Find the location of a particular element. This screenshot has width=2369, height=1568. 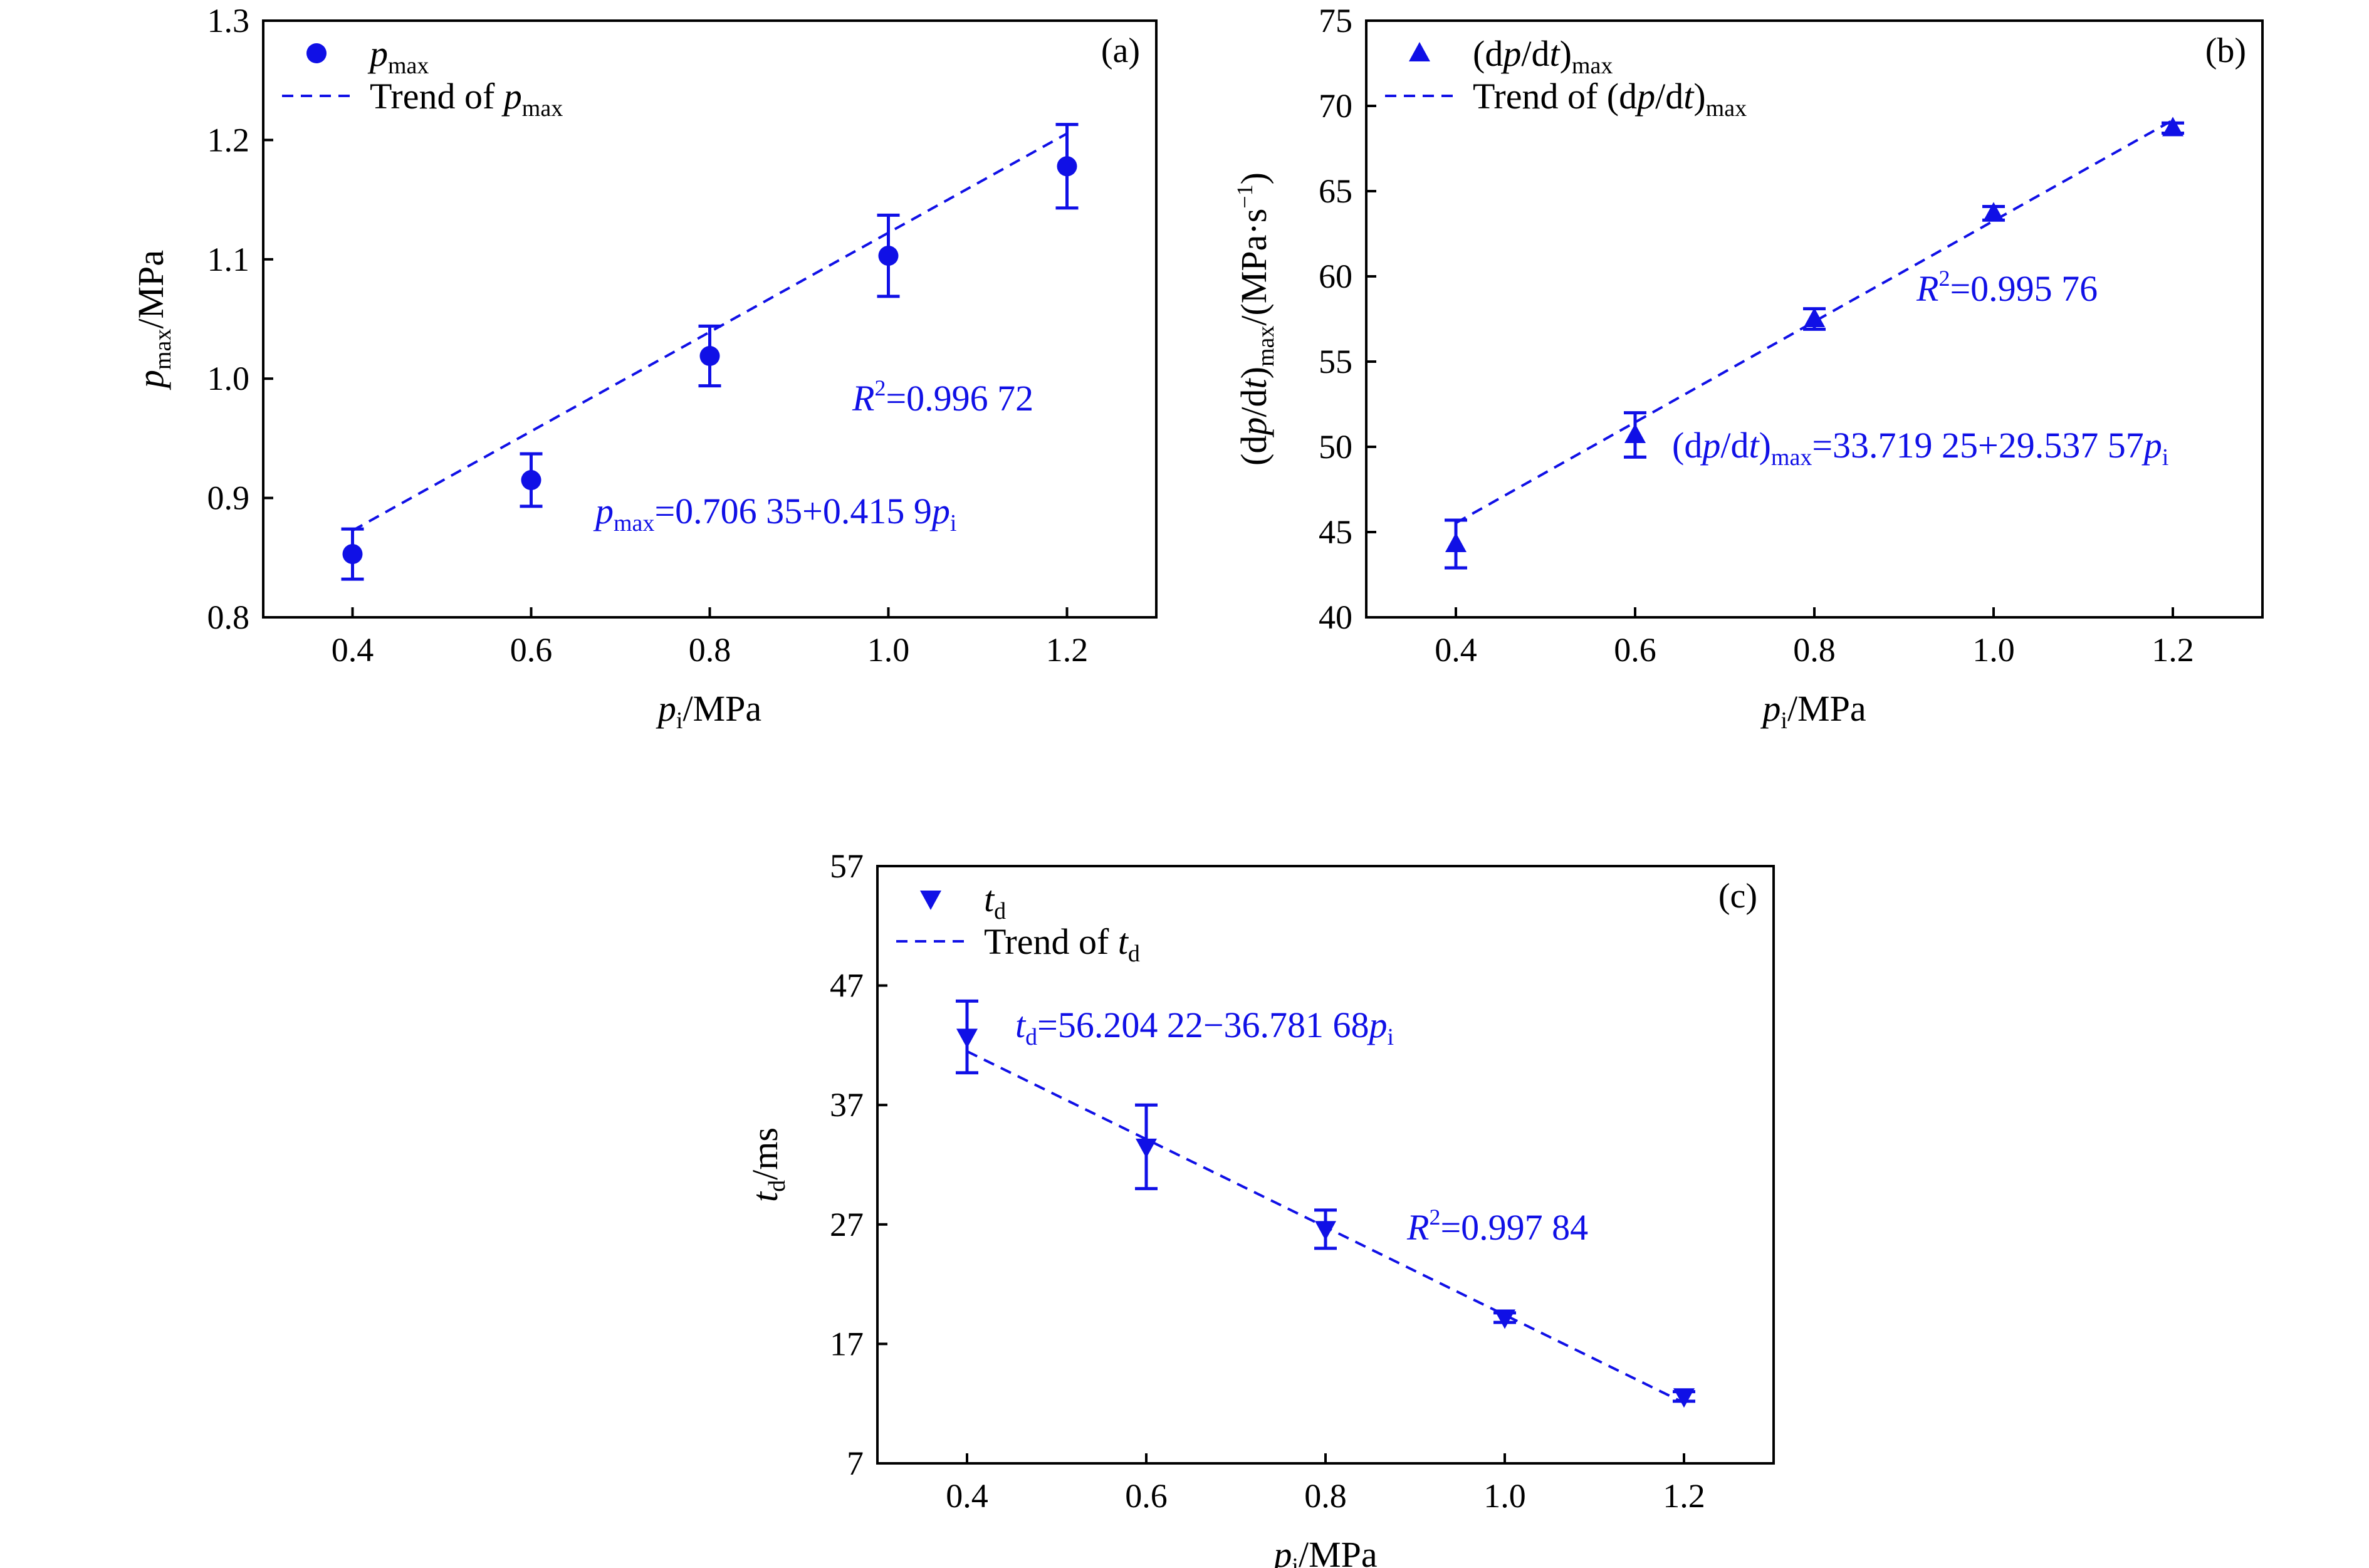

equation-annotation: td=56.204 22−36.781 68pi is located at coordinates (1204, 1027).